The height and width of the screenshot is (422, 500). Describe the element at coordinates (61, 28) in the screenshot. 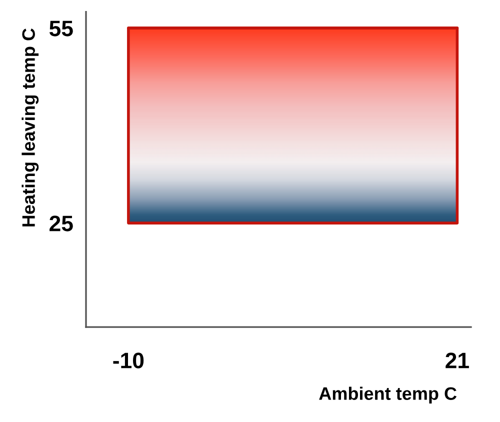

I see `y-tick-label: 55` at that location.